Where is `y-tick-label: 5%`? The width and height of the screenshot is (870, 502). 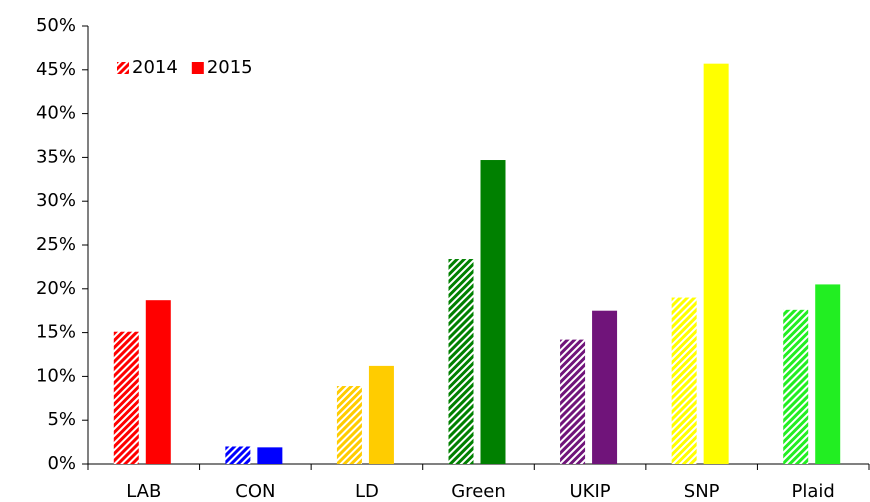
y-tick-label: 5% is located at coordinates (61, 419).